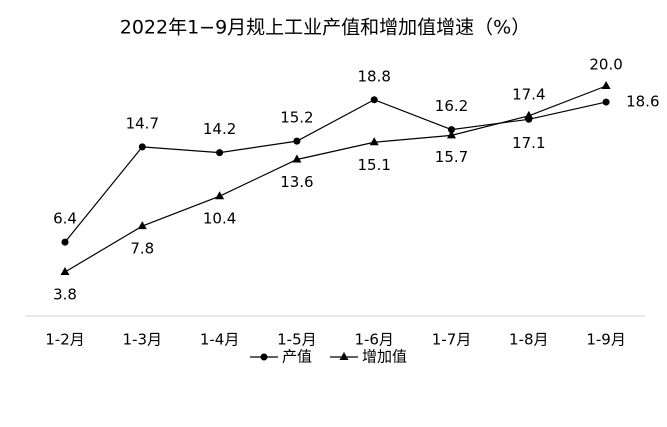 This screenshot has height=427, width=667. I want to click on data-label: 17.1, so click(528, 143).